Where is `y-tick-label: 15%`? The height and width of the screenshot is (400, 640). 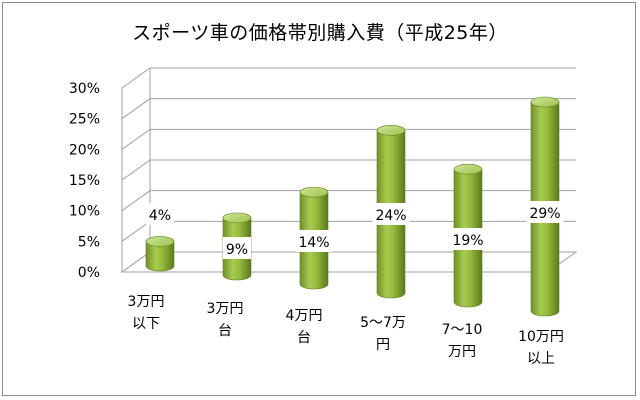
y-tick-label: 15% is located at coordinates (84, 181).